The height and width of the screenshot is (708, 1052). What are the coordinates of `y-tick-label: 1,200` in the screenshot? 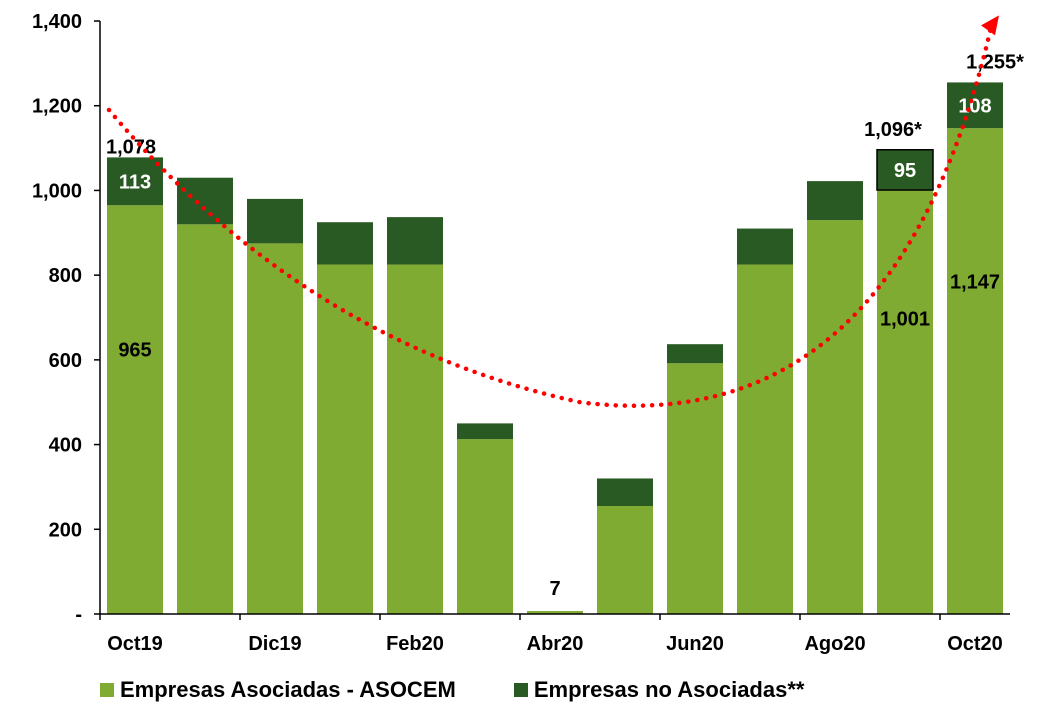 It's located at (57, 107).